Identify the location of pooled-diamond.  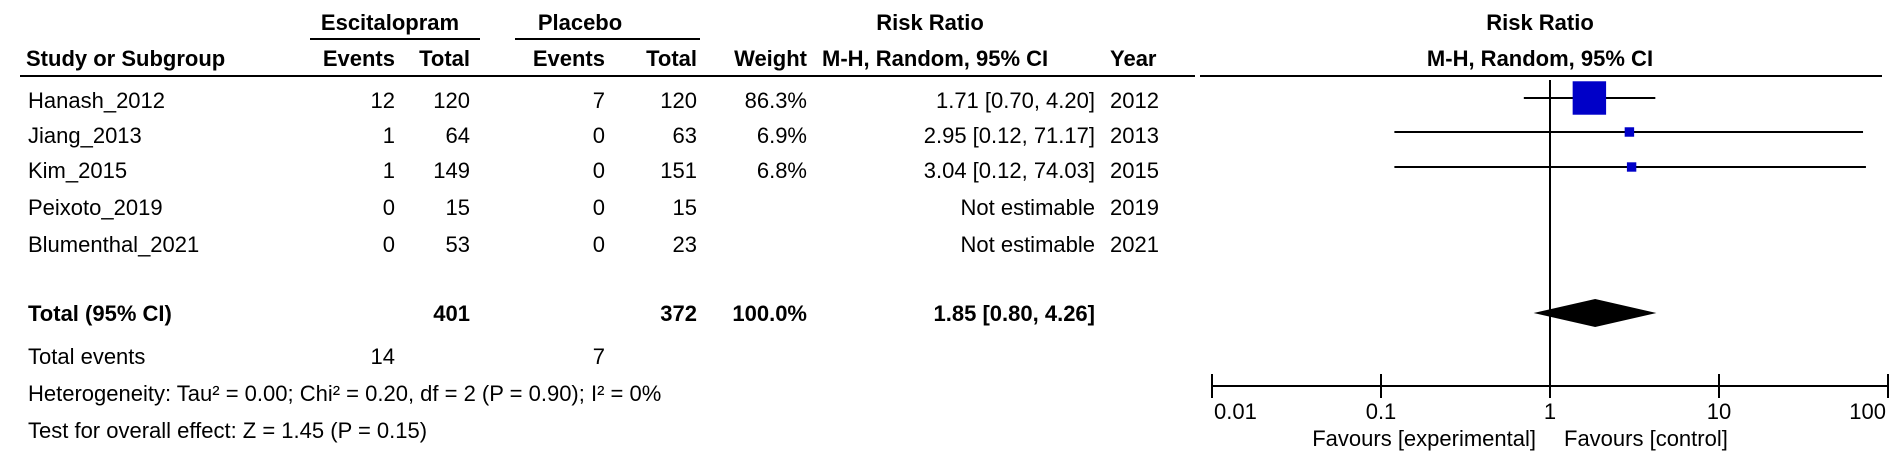
(1595, 313).